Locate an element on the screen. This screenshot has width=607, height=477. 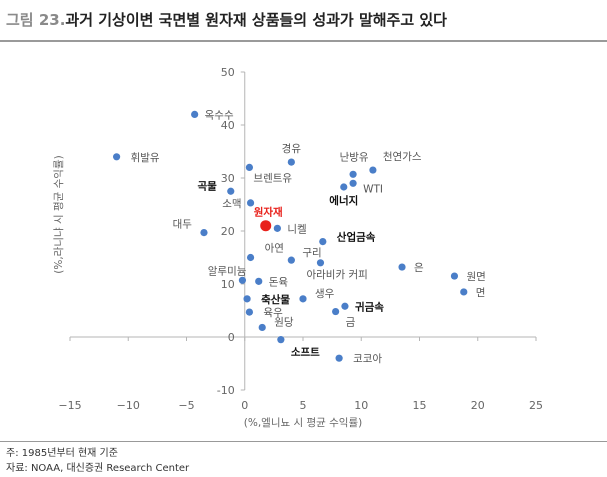
y-tick-label: 10 is located at coordinates (228, 284).